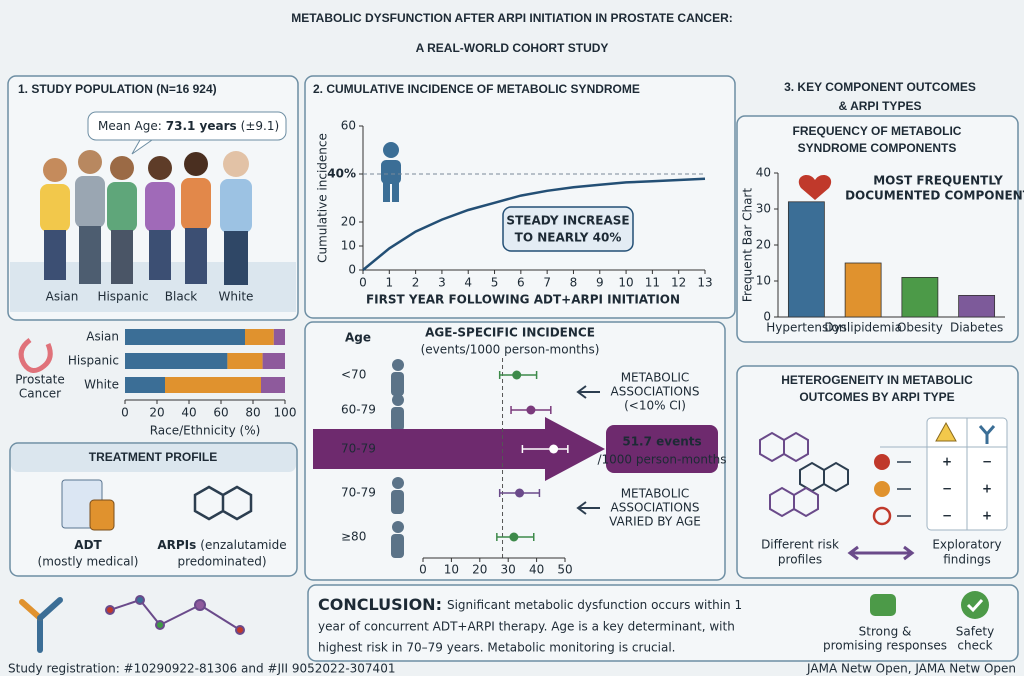 Image resolution: width=1024 pixels, height=676 pixels. I want to click on y-tick-label: Hispanic, so click(93, 361).